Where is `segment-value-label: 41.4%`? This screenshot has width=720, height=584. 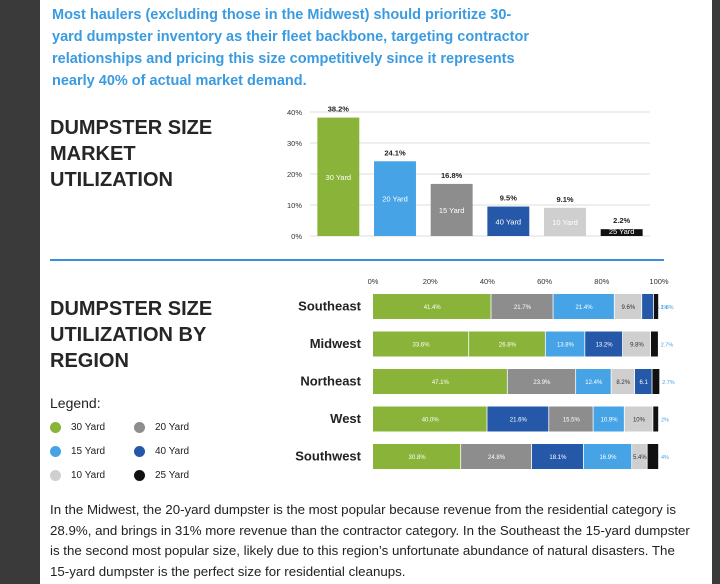
segment-value-label: 41.4% is located at coordinates (433, 308).